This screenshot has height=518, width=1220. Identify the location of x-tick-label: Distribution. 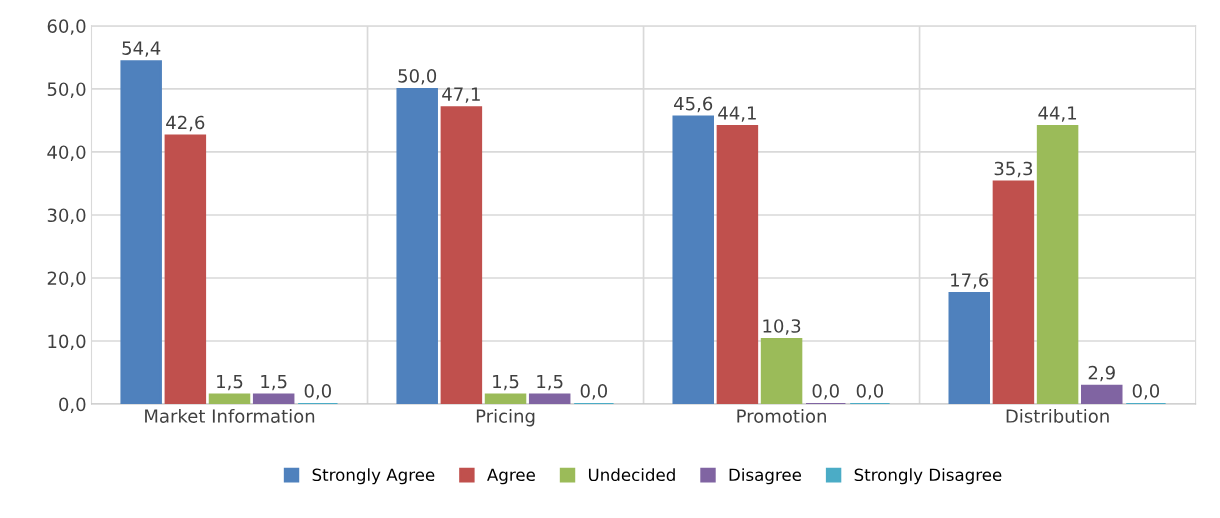
(1057, 415).